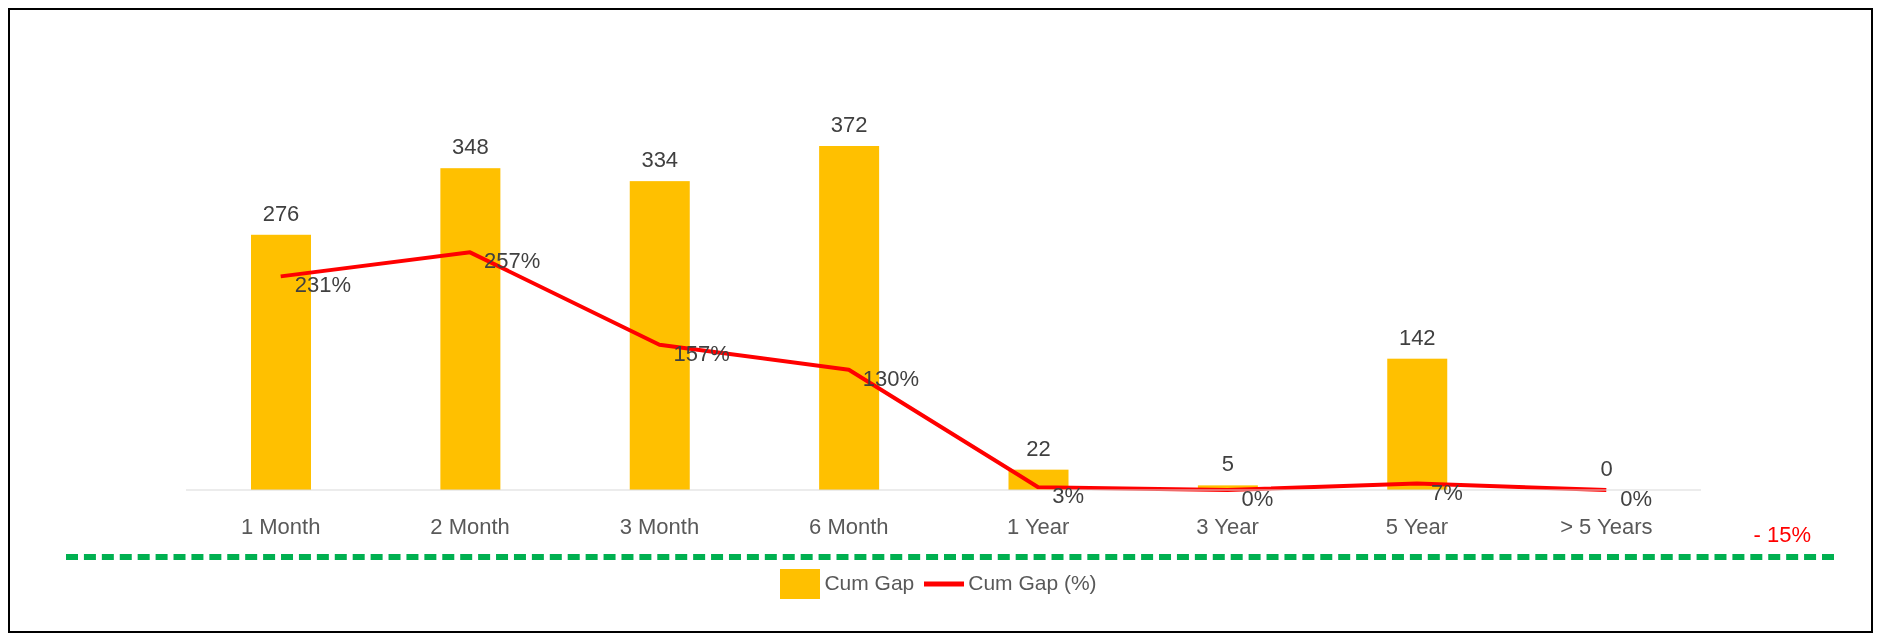 The width and height of the screenshot is (1881, 641). I want to click on legend-label: Cum Gap, so click(869, 582).